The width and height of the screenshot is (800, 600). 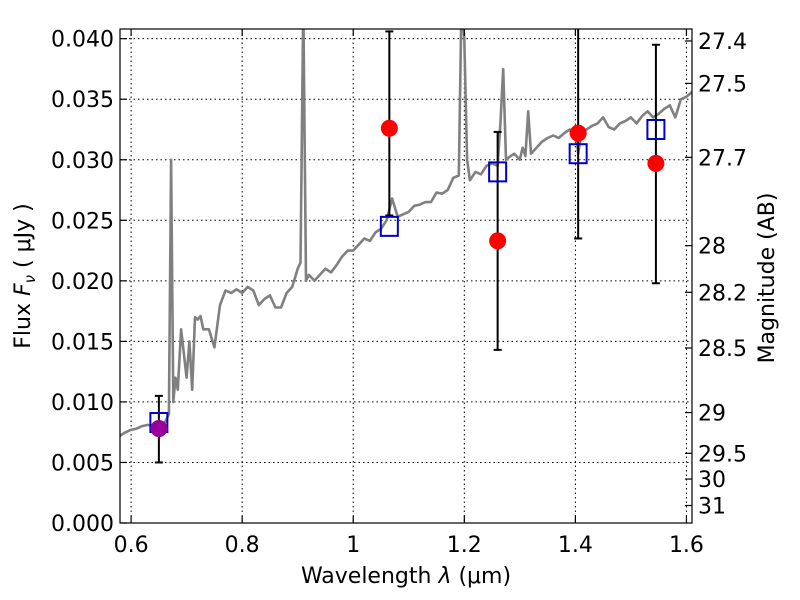 I want to click on y-tick-label: 0.035, so click(x=82, y=100).